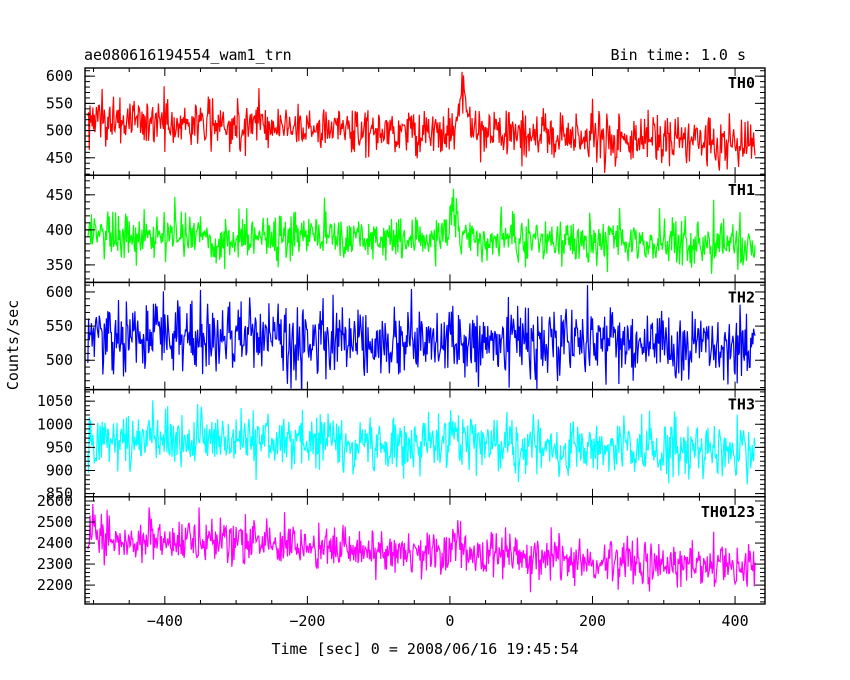 The image size is (850, 680). I want to click on panel-th2: 500 550 600 TH2, so click(406, 336).